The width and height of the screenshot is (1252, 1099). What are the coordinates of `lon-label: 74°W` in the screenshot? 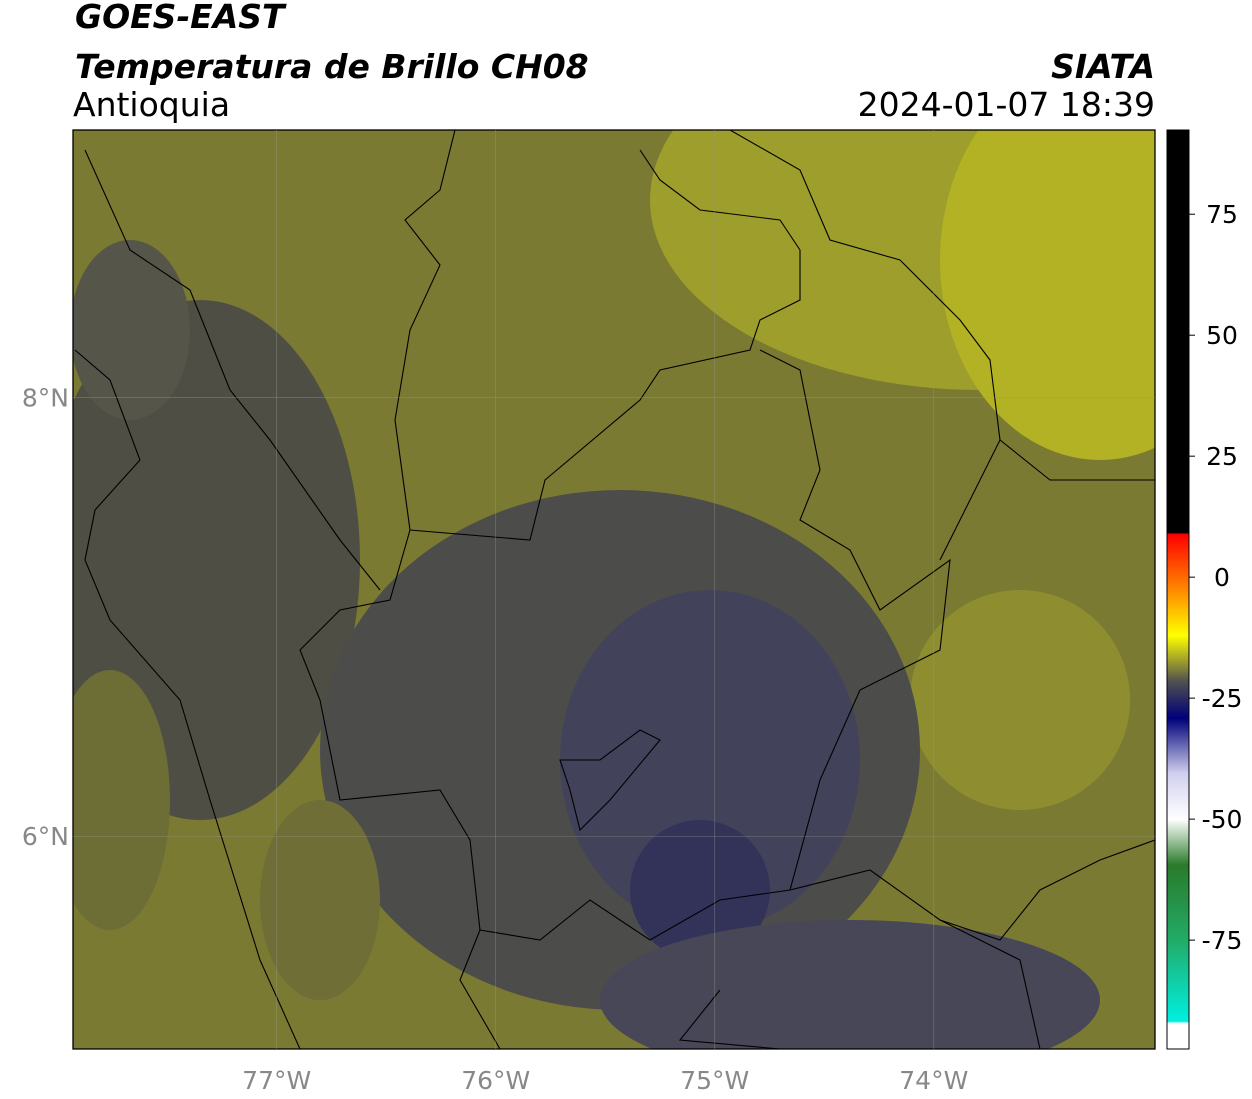 It's located at (933, 1080).